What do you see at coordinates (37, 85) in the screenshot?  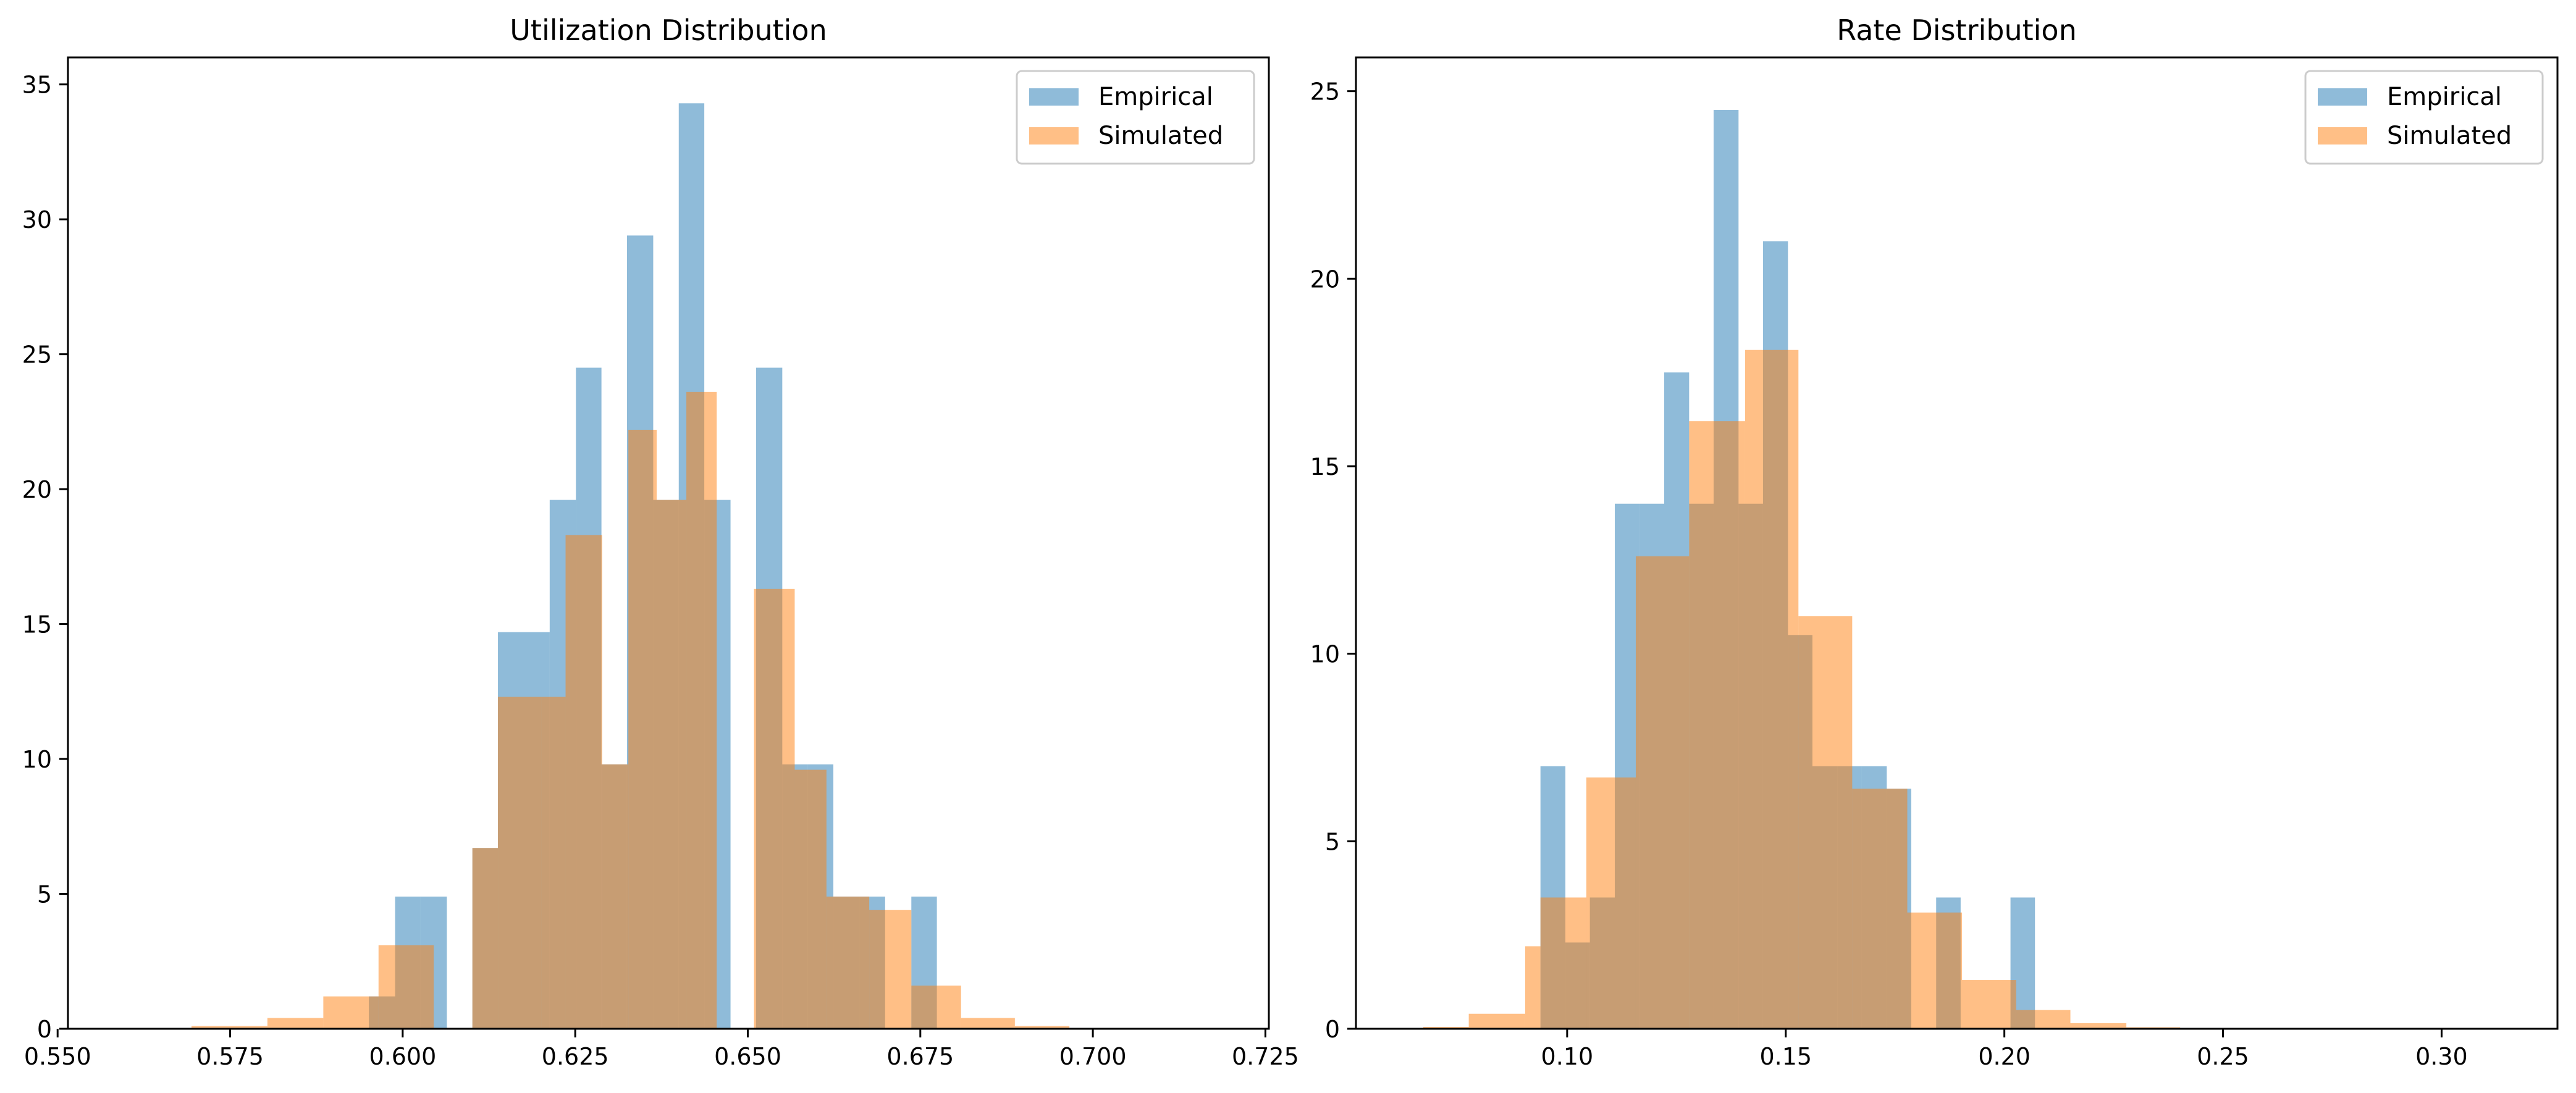 I see `y-tick-label: 35` at bounding box center [37, 85].